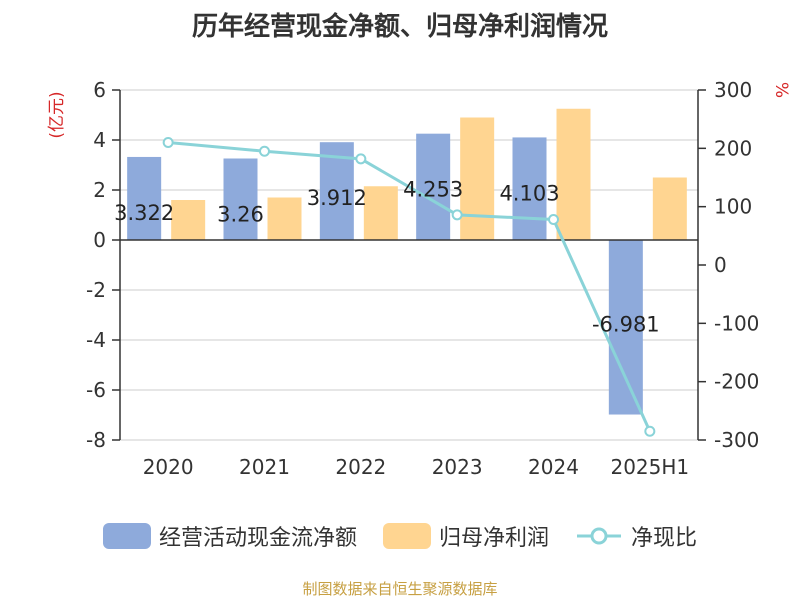  What do you see at coordinates (736, 440) in the screenshot?
I see `right-tick-label: -300` at bounding box center [736, 440].